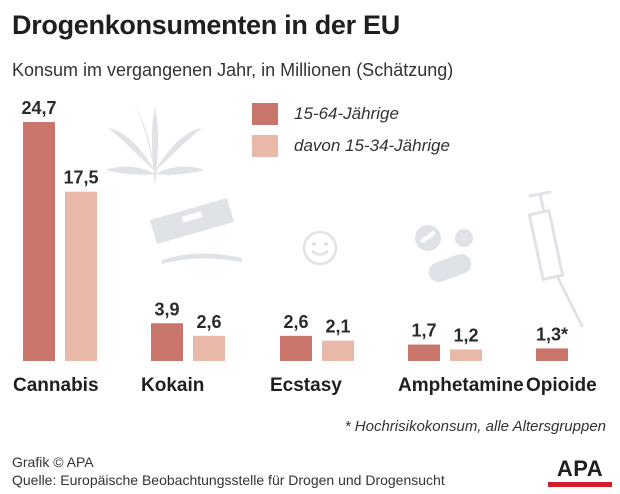  Describe the element at coordinates (552, 334) in the screenshot. I see `data-label-opioide-series-1: 1,3*` at that location.